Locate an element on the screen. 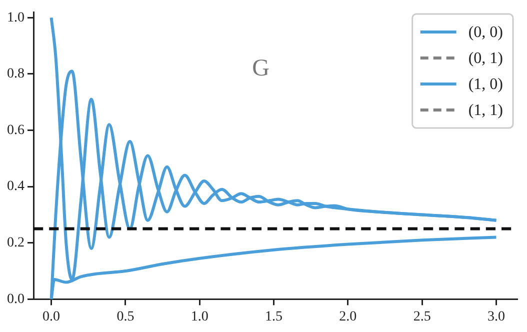 The image size is (527, 332). x-tick-label: 2.5 is located at coordinates (422, 316).